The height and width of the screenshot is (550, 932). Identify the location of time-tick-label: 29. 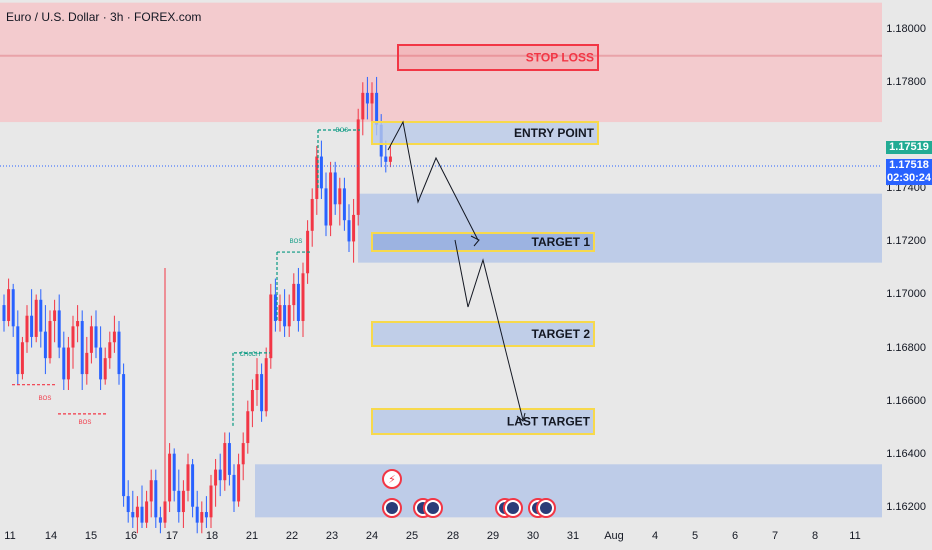
(493, 536).